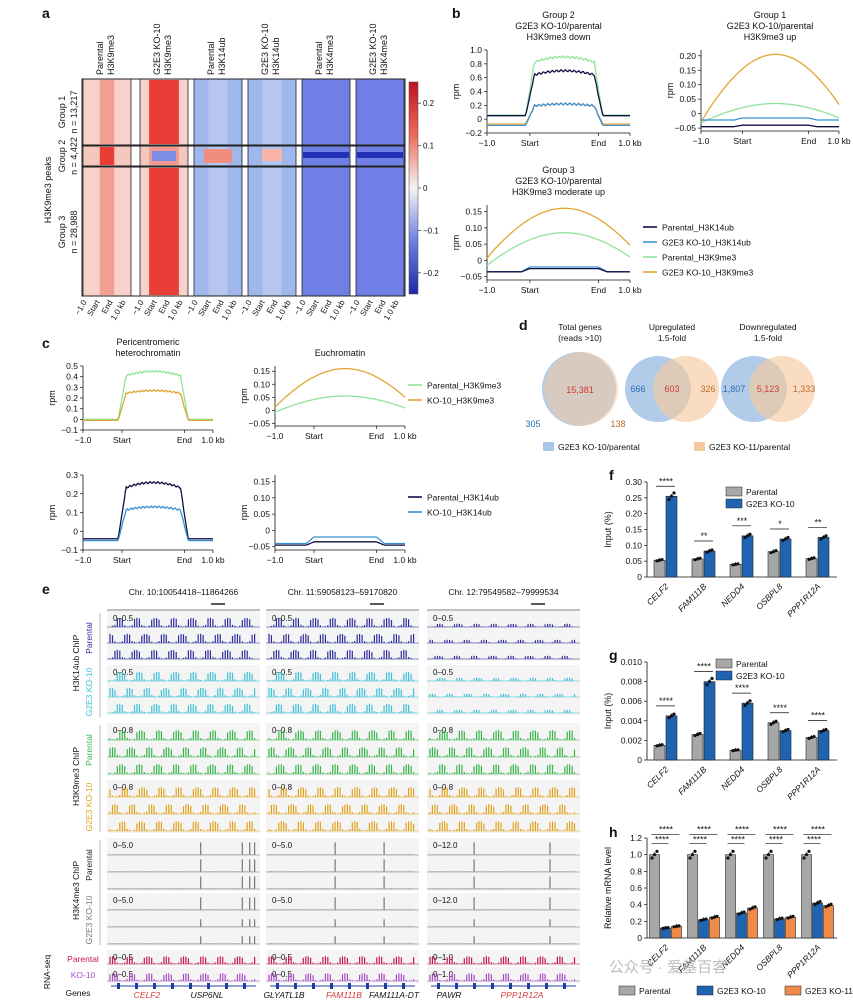  I want to click on y-axis-label: rpm, so click(456, 92).